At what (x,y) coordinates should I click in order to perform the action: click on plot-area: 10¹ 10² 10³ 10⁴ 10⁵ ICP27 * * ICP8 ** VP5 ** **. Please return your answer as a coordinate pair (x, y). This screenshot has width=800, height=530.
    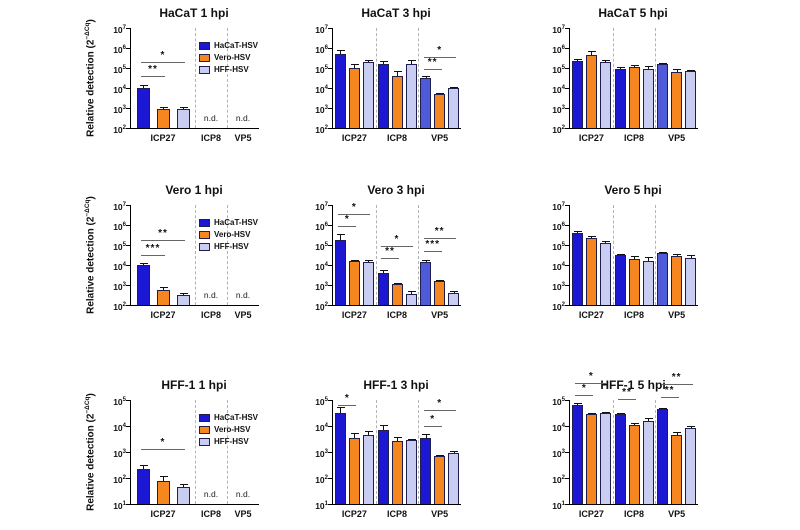
    Looking at the image, I should click on (625, 445).